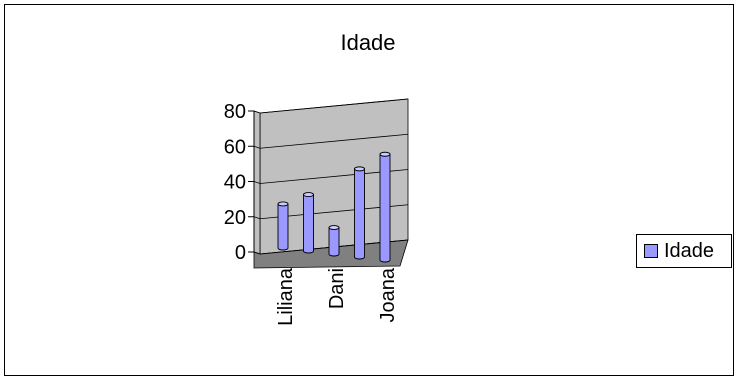  Describe the element at coordinates (388, 294) in the screenshot. I see `x-tick-label: Joana` at that location.